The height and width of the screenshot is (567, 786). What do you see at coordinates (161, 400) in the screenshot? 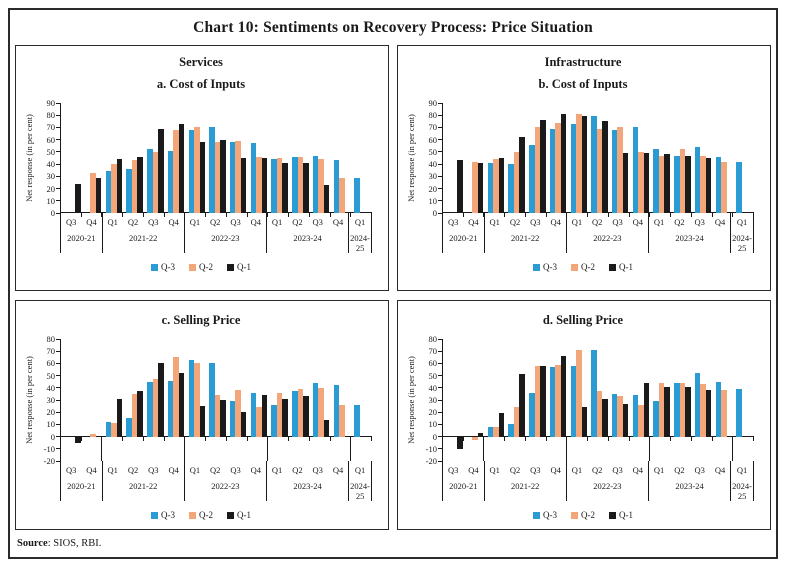
I see `bar-q-1-q4` at bounding box center [161, 400].